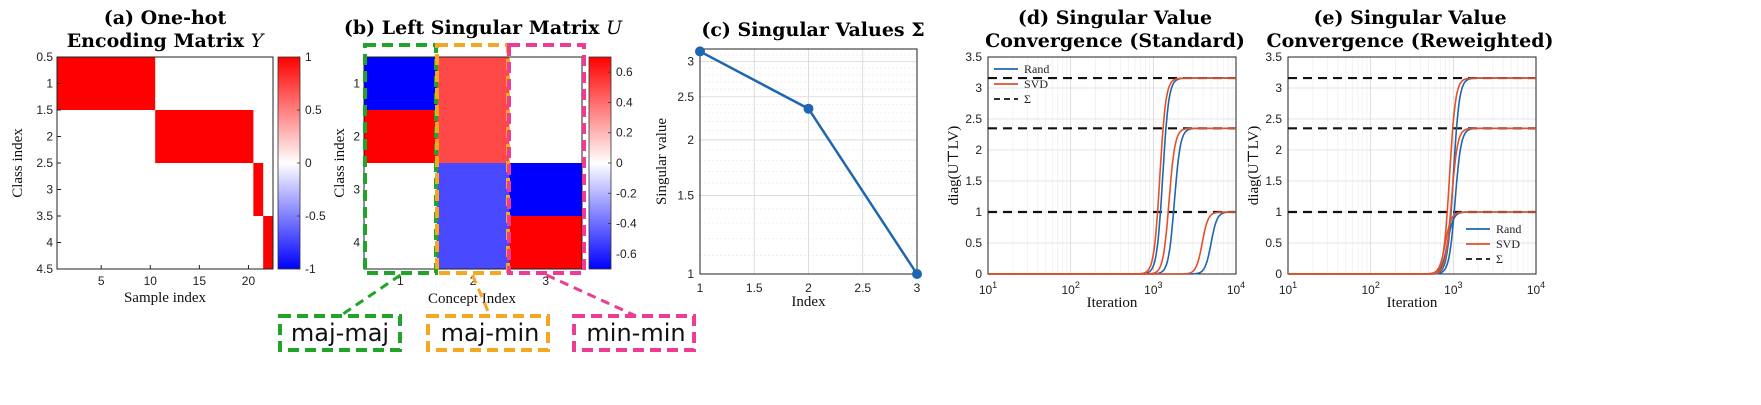  Describe the element at coordinates (1236, 288) in the screenshot. I see `x-tick-label: 10⁴` at that location.